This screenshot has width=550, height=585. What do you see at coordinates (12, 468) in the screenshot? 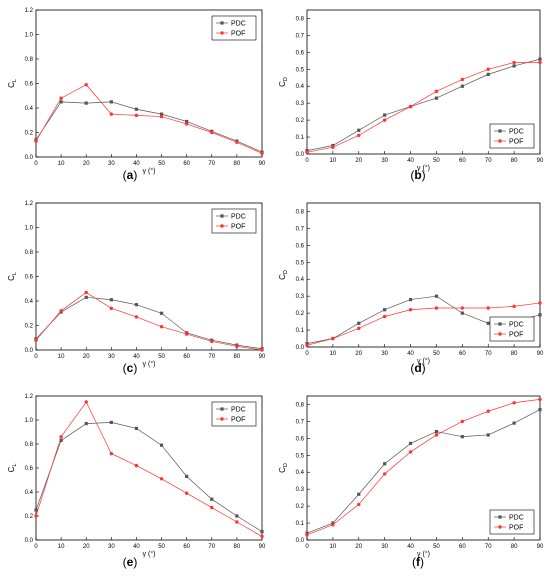
I see `y-axis-label: CL` at bounding box center [12, 468].